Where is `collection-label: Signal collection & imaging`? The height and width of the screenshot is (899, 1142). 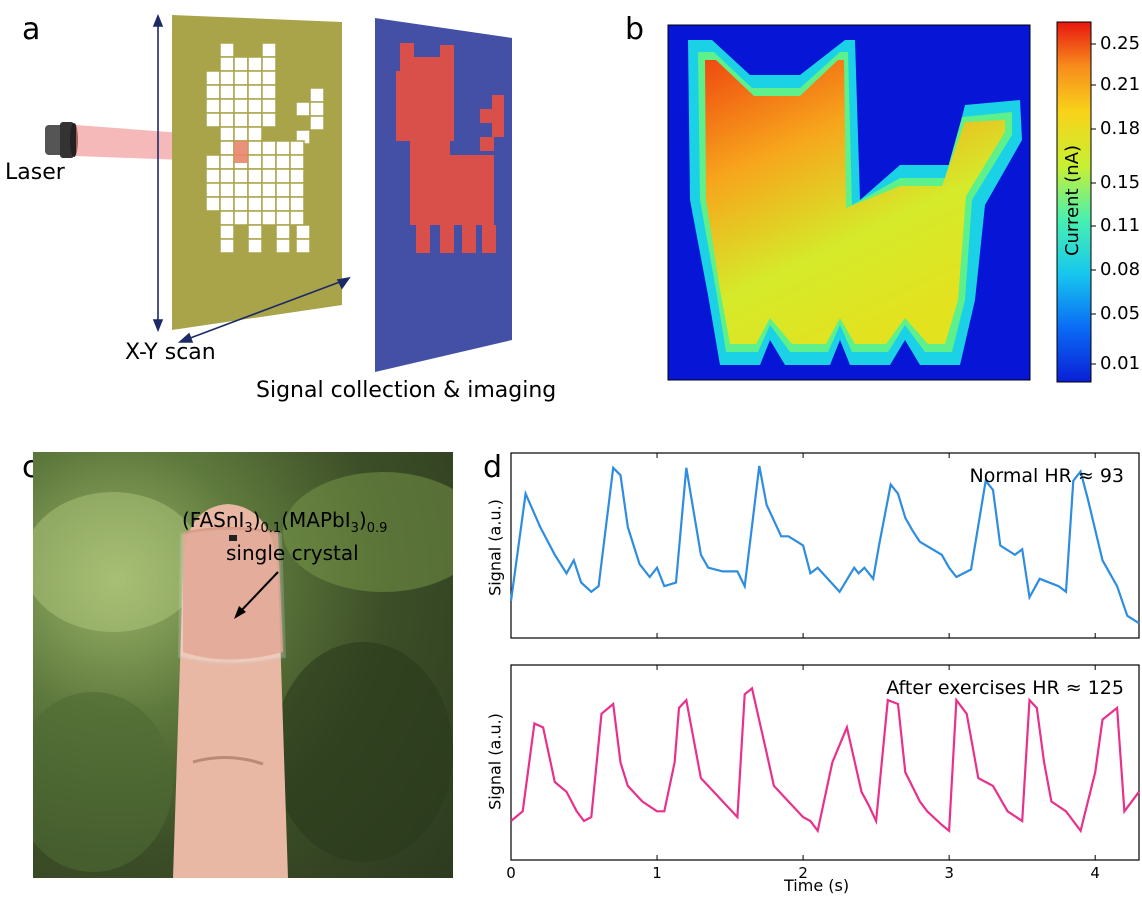
collection-label: Signal collection & imaging is located at coordinates (406, 390).